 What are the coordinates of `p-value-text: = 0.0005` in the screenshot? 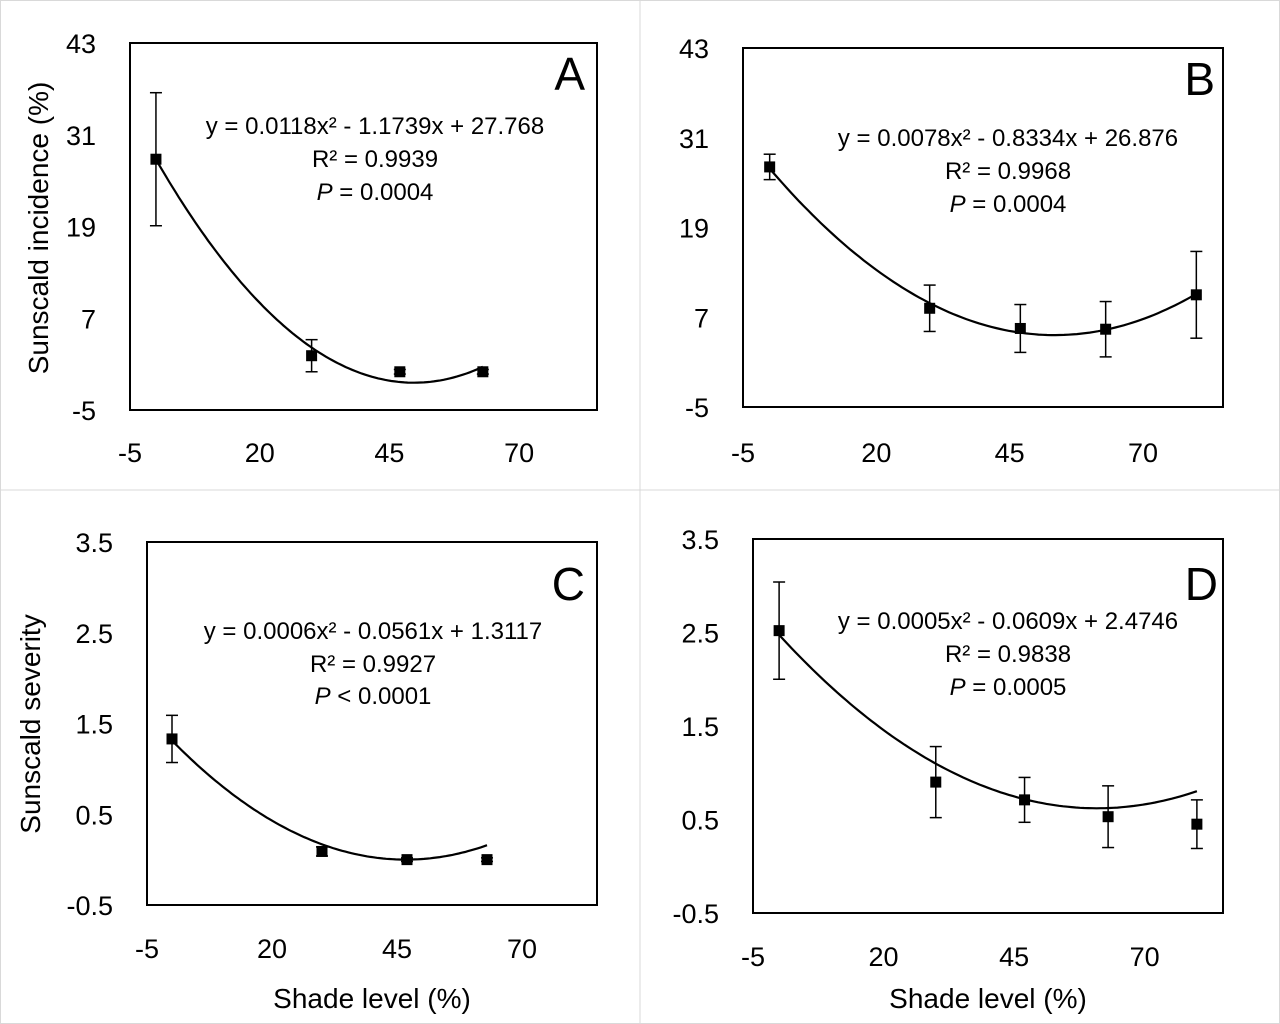 It's located at (1016, 687).